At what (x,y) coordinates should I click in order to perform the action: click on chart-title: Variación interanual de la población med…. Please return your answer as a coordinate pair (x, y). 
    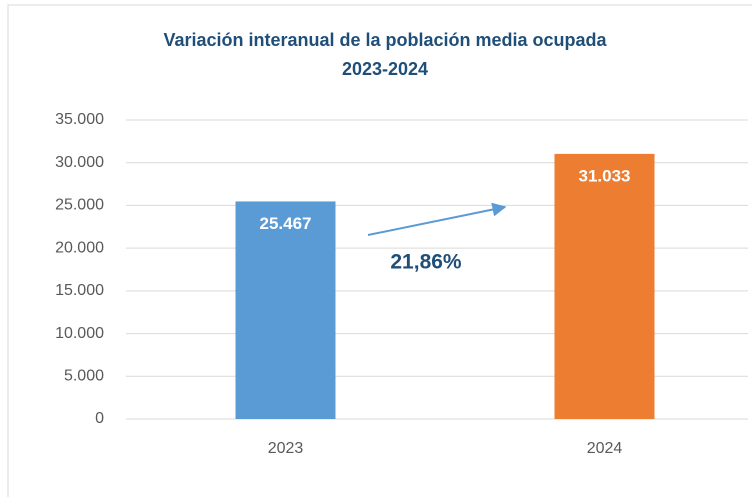
    Looking at the image, I should click on (385, 40).